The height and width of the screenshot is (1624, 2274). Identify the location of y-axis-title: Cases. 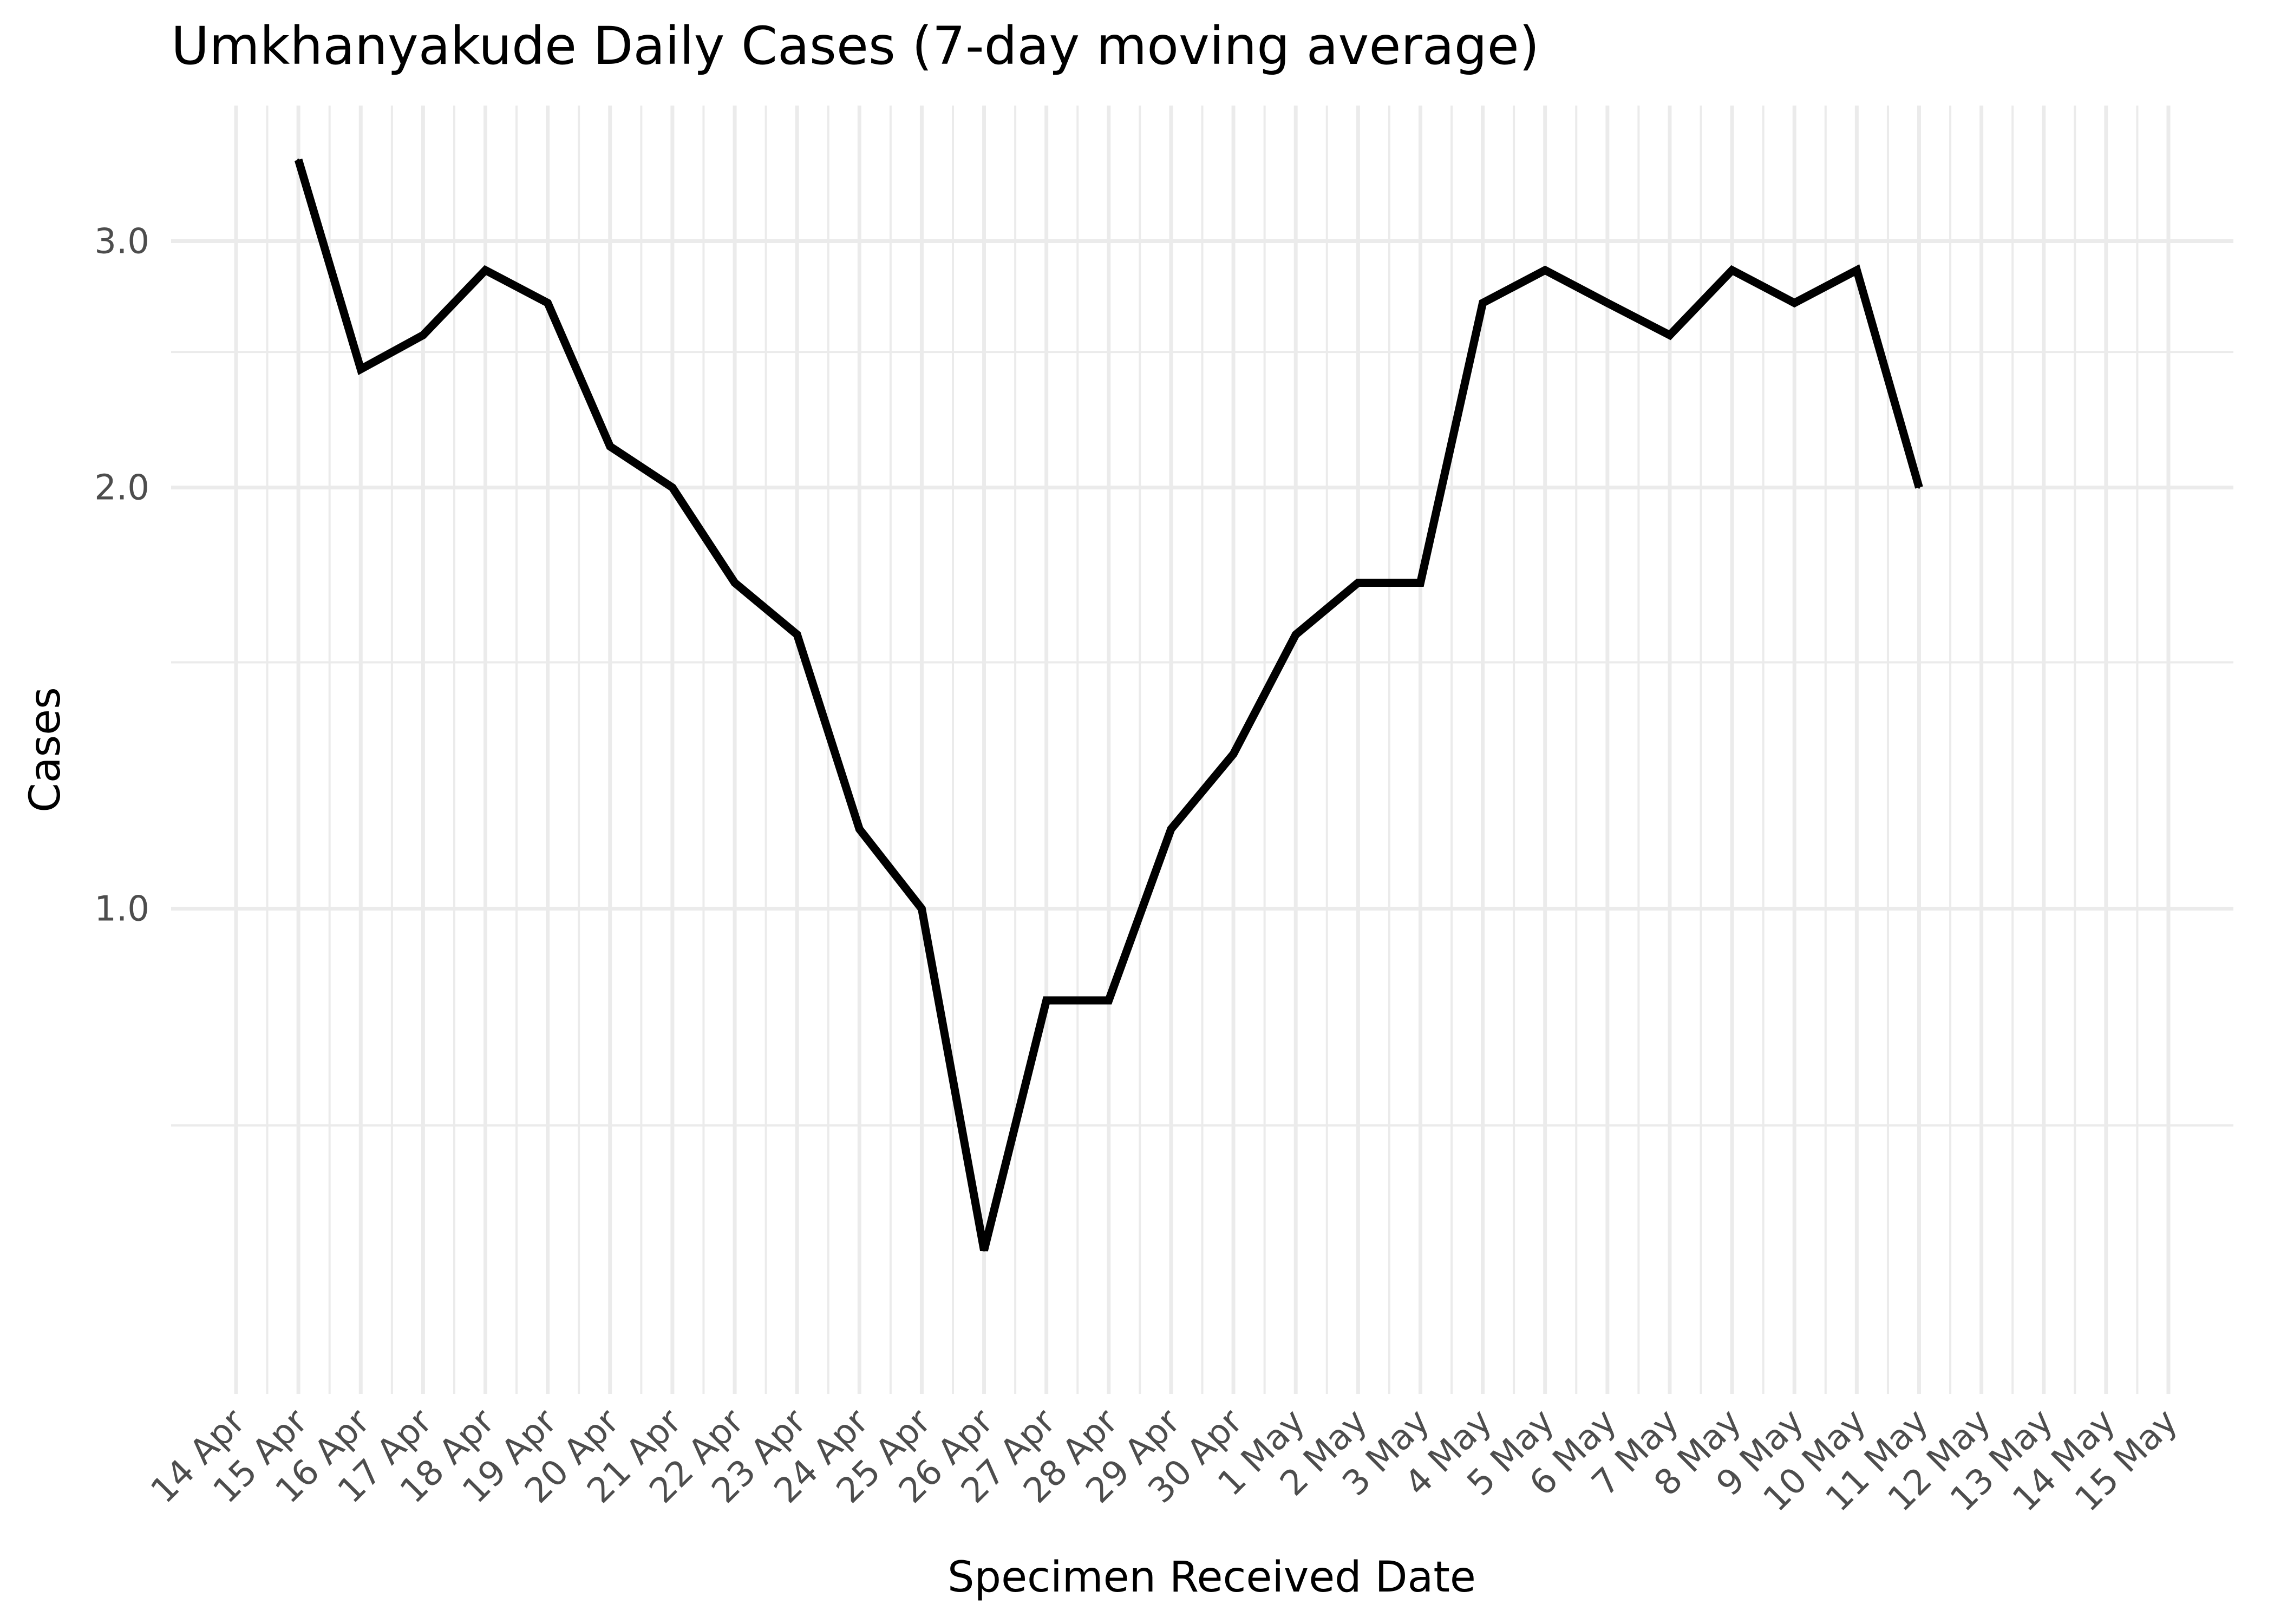
(46, 750).